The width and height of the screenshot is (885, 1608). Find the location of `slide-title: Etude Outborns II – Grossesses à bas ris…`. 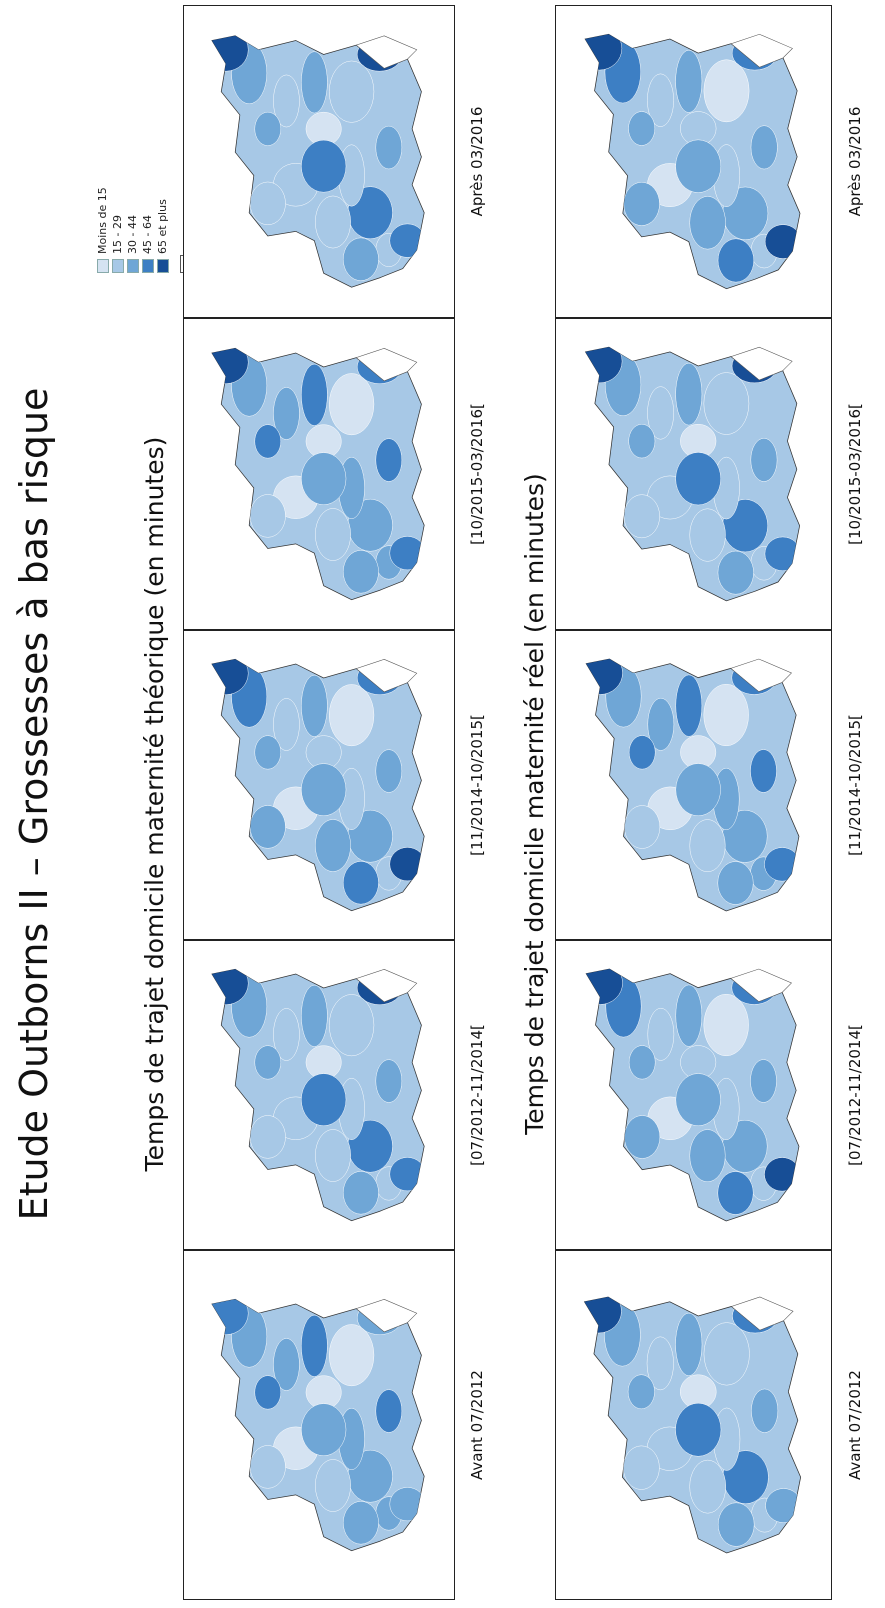

slide-title: Etude Outborns II – Grossesses à bas ris… is located at coordinates (34, 804).